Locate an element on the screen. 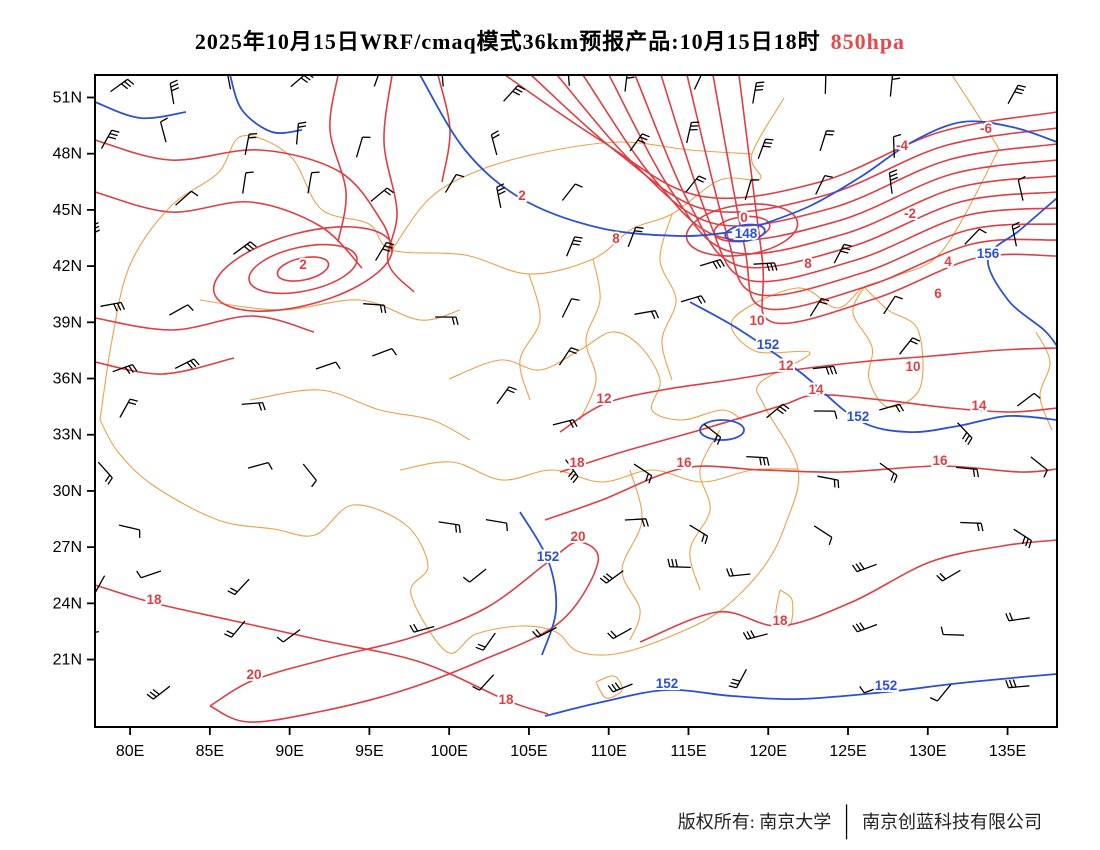 This screenshot has width=1100, height=850. x-axis-label: 90E is located at coordinates (289, 751).